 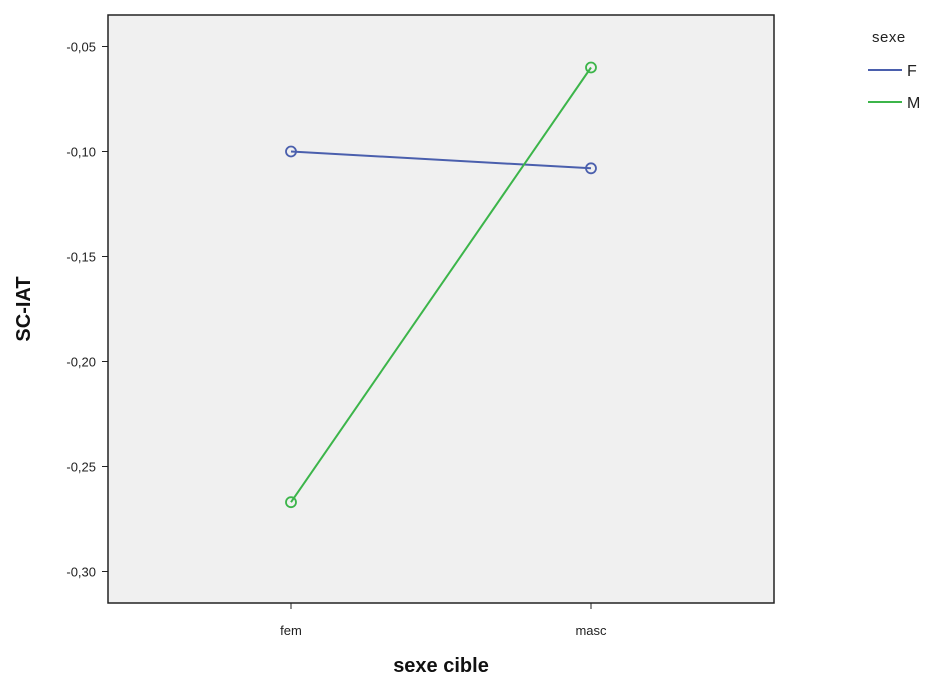 What do you see at coordinates (81, 467) in the screenshot?
I see `y-tick-label: -0,25` at bounding box center [81, 467].